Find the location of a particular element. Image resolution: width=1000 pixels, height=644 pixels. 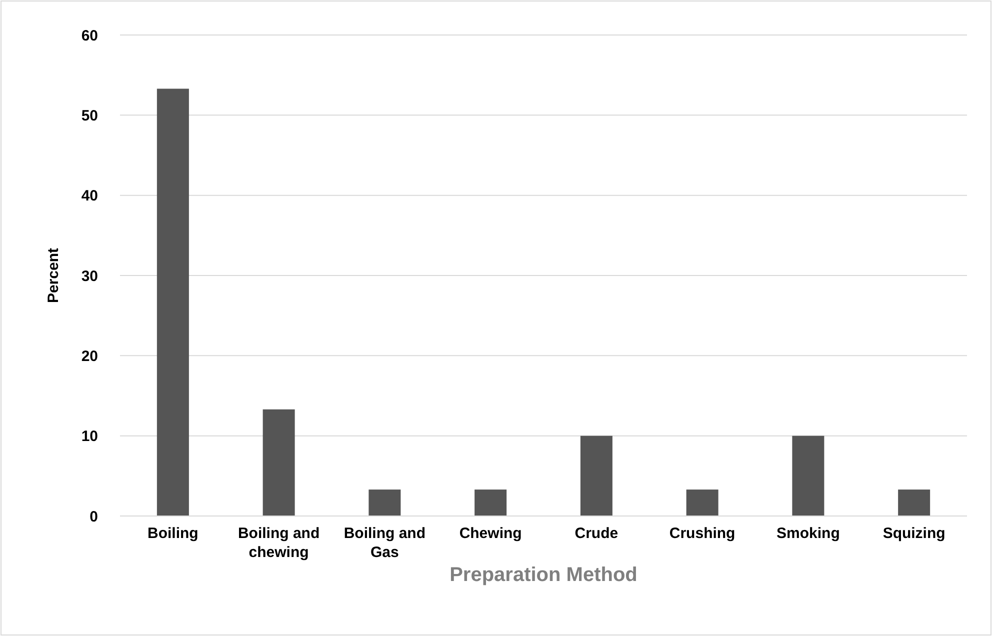

x-tick-label: Crude is located at coordinates (596, 533).